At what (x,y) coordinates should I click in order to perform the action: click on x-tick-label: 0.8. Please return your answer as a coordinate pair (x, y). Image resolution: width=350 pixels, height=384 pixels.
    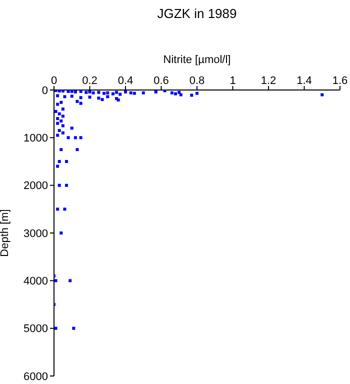
    Looking at the image, I should click on (197, 81).